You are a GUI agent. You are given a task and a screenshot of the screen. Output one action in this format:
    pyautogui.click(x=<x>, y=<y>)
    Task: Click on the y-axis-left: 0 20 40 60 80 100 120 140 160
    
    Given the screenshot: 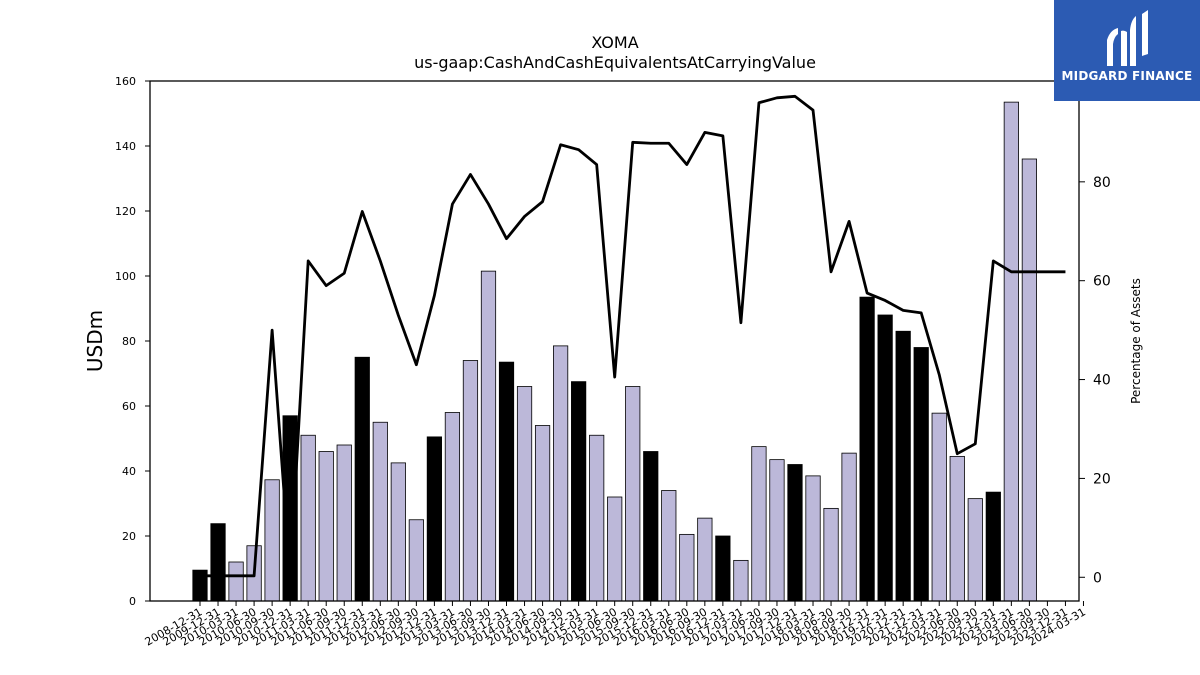 What is the action you would take?
    pyautogui.click(x=132, y=341)
    